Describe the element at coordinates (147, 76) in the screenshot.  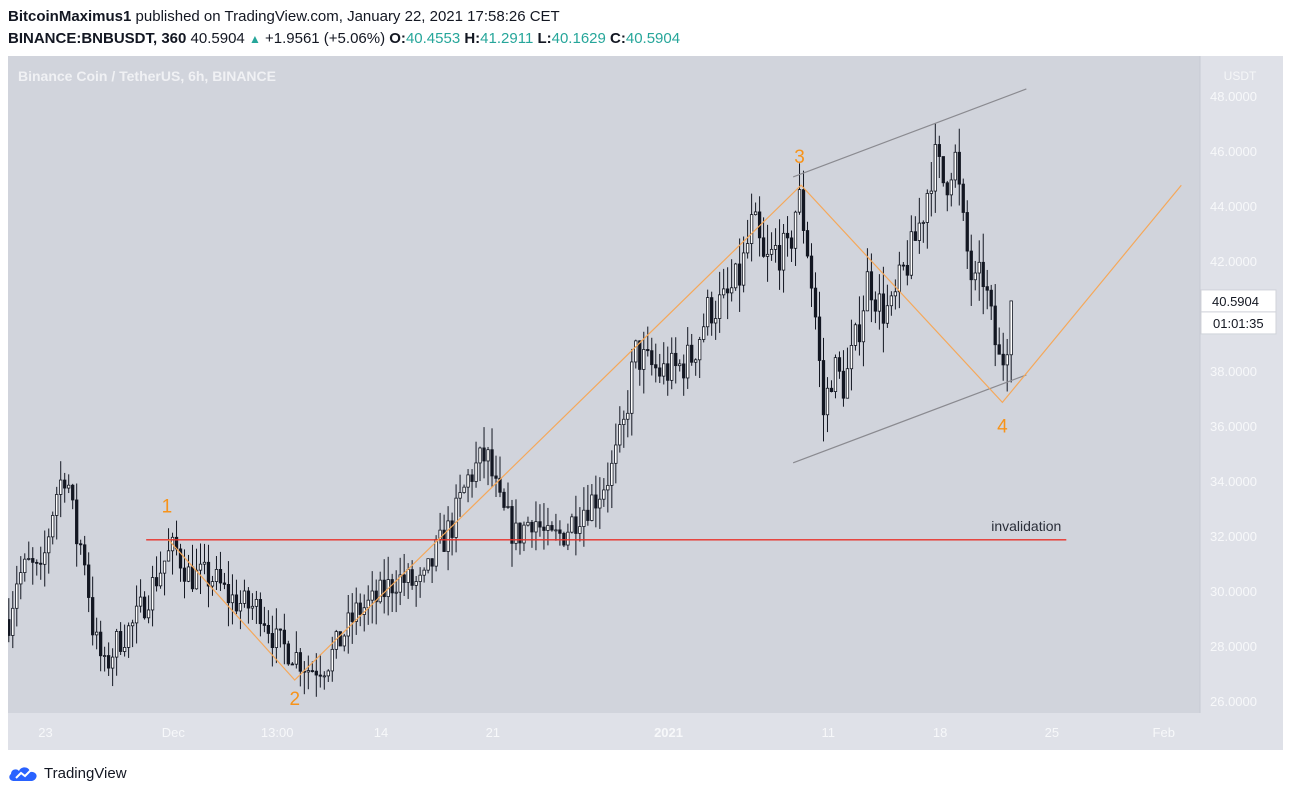
I see `chart-title: Binance Coin / TetherUS, 6h, BINANCE` at that location.